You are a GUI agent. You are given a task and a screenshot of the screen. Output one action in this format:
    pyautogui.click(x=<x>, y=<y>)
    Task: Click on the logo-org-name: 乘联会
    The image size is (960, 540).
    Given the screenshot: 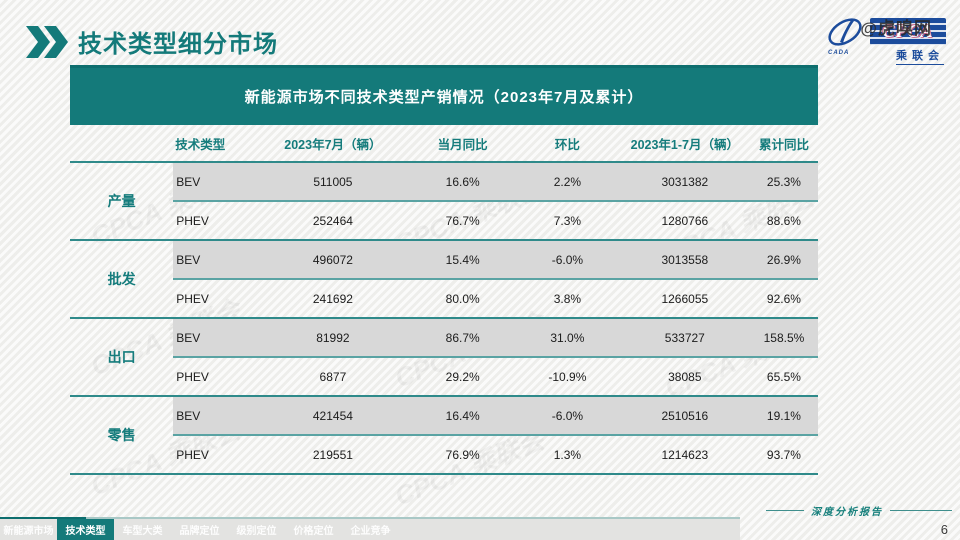 What is the action you would take?
    pyautogui.click(x=920, y=56)
    